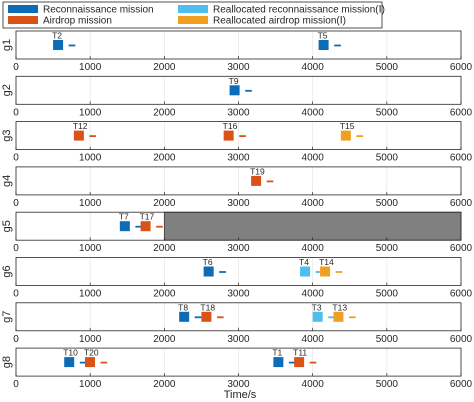 This screenshot has height=402, width=474. Describe the element at coordinates (237, 142) in the screenshot. I see `row-panel-g3: g3 T12 T16 T15 0 1000 2000 3000 4000 5000 6000` at that location.